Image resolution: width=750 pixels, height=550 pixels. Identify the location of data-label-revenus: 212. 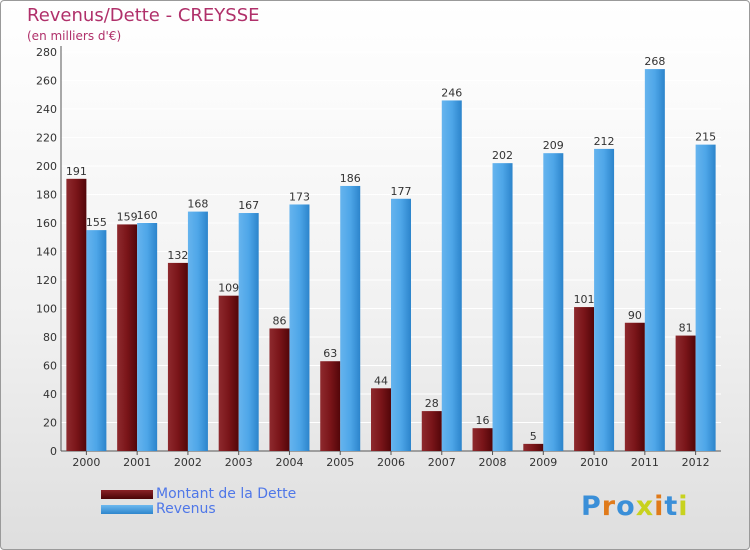
(604, 141).